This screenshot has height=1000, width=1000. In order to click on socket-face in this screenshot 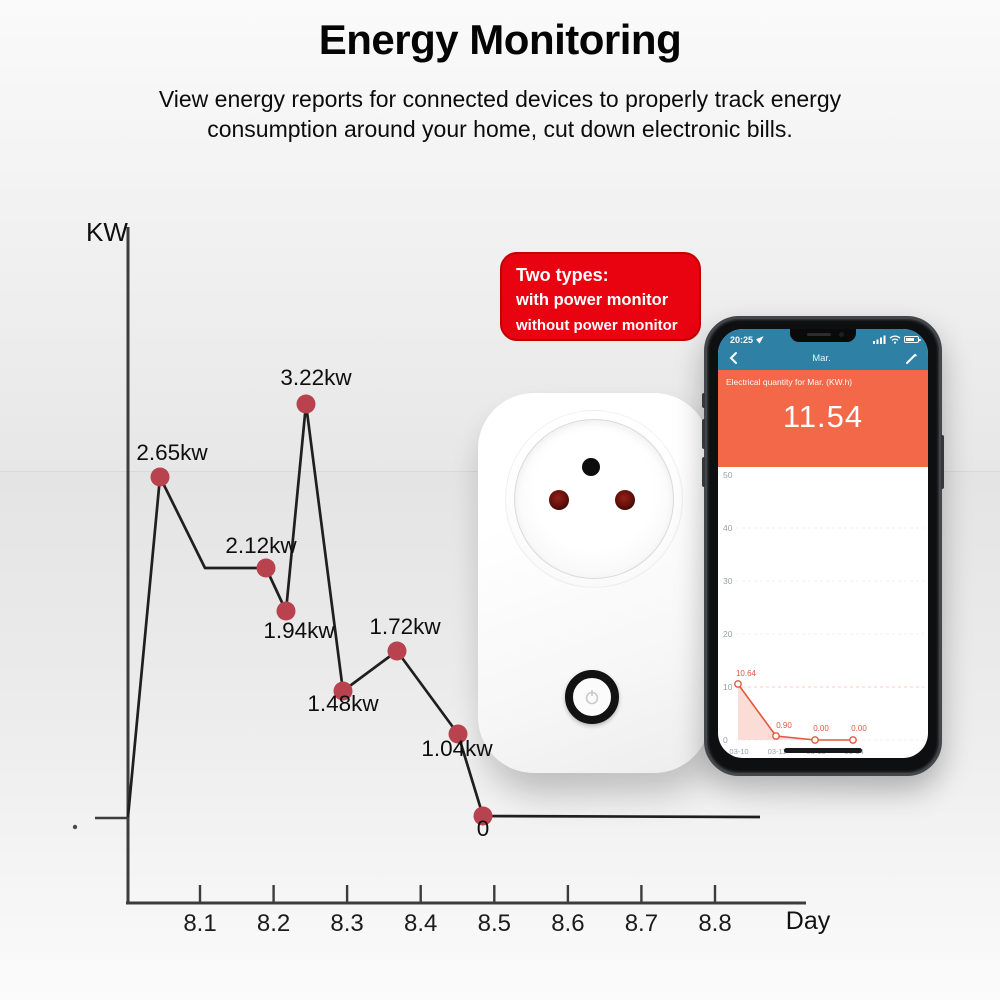, I will do `click(594, 499)`.